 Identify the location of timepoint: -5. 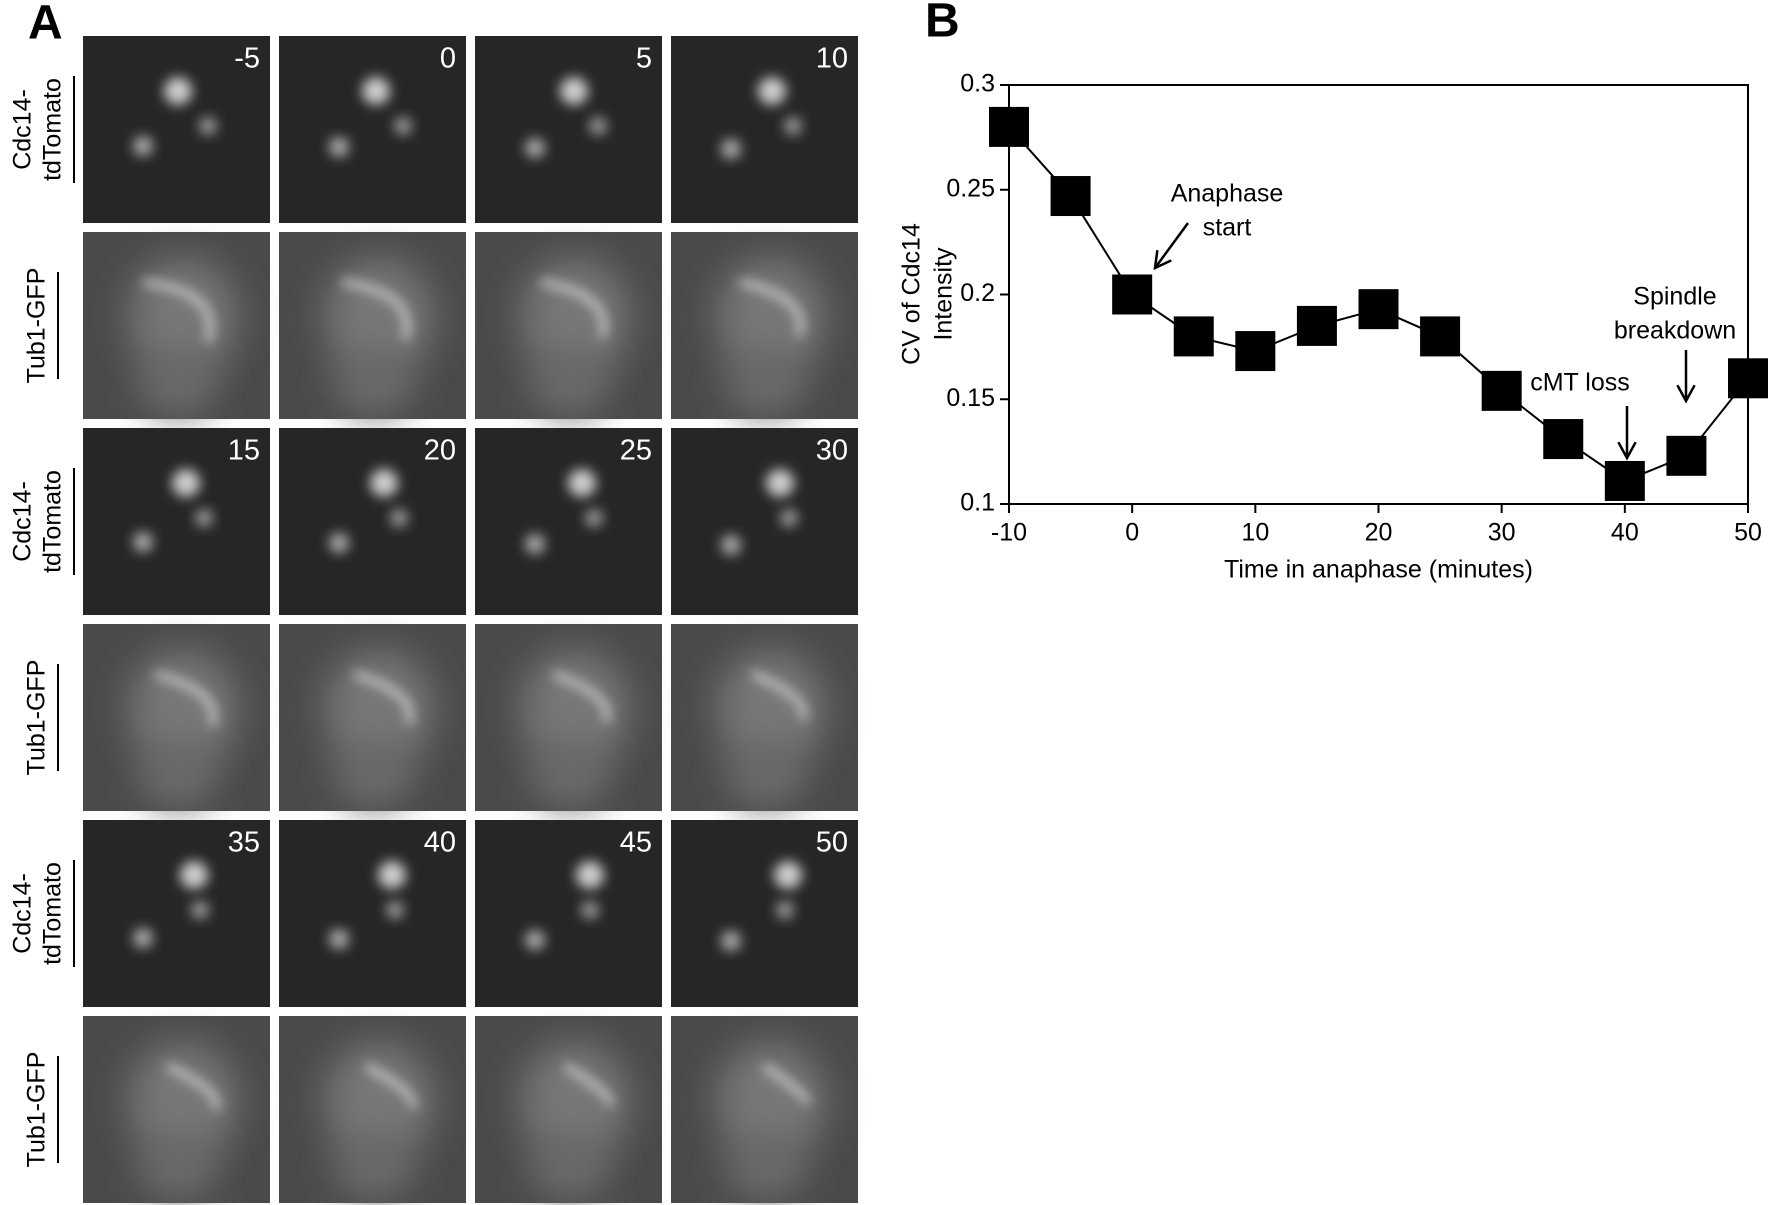
(247, 59).